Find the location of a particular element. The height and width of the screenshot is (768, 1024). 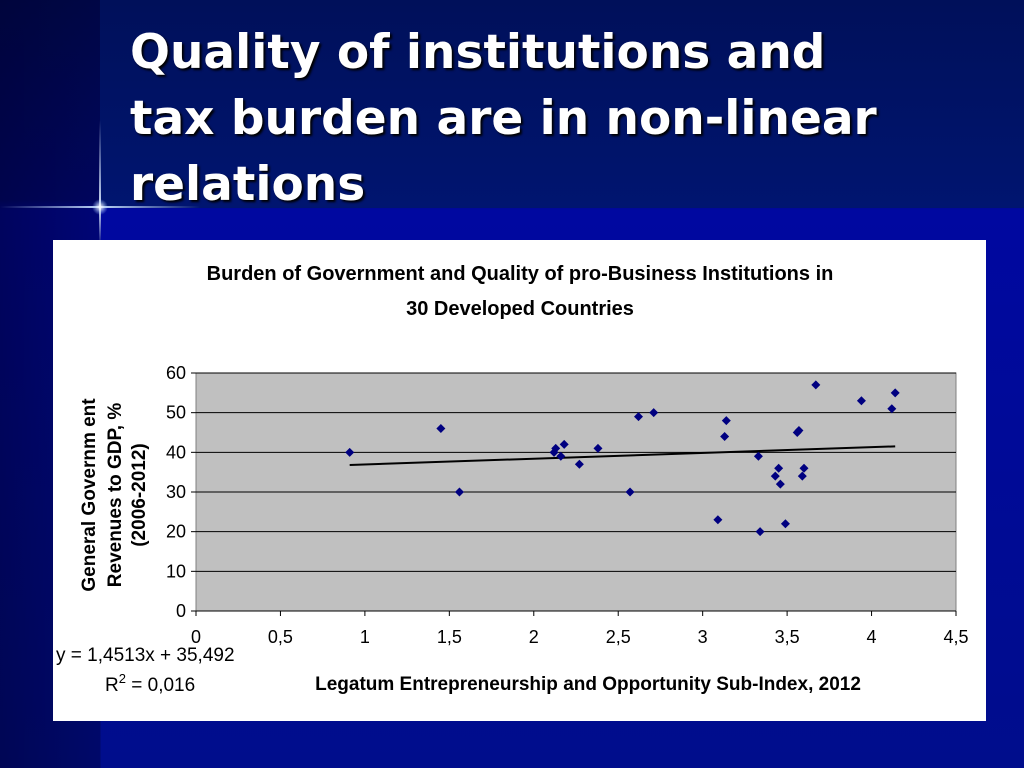

y-tick-label: 10 is located at coordinates (176, 571).